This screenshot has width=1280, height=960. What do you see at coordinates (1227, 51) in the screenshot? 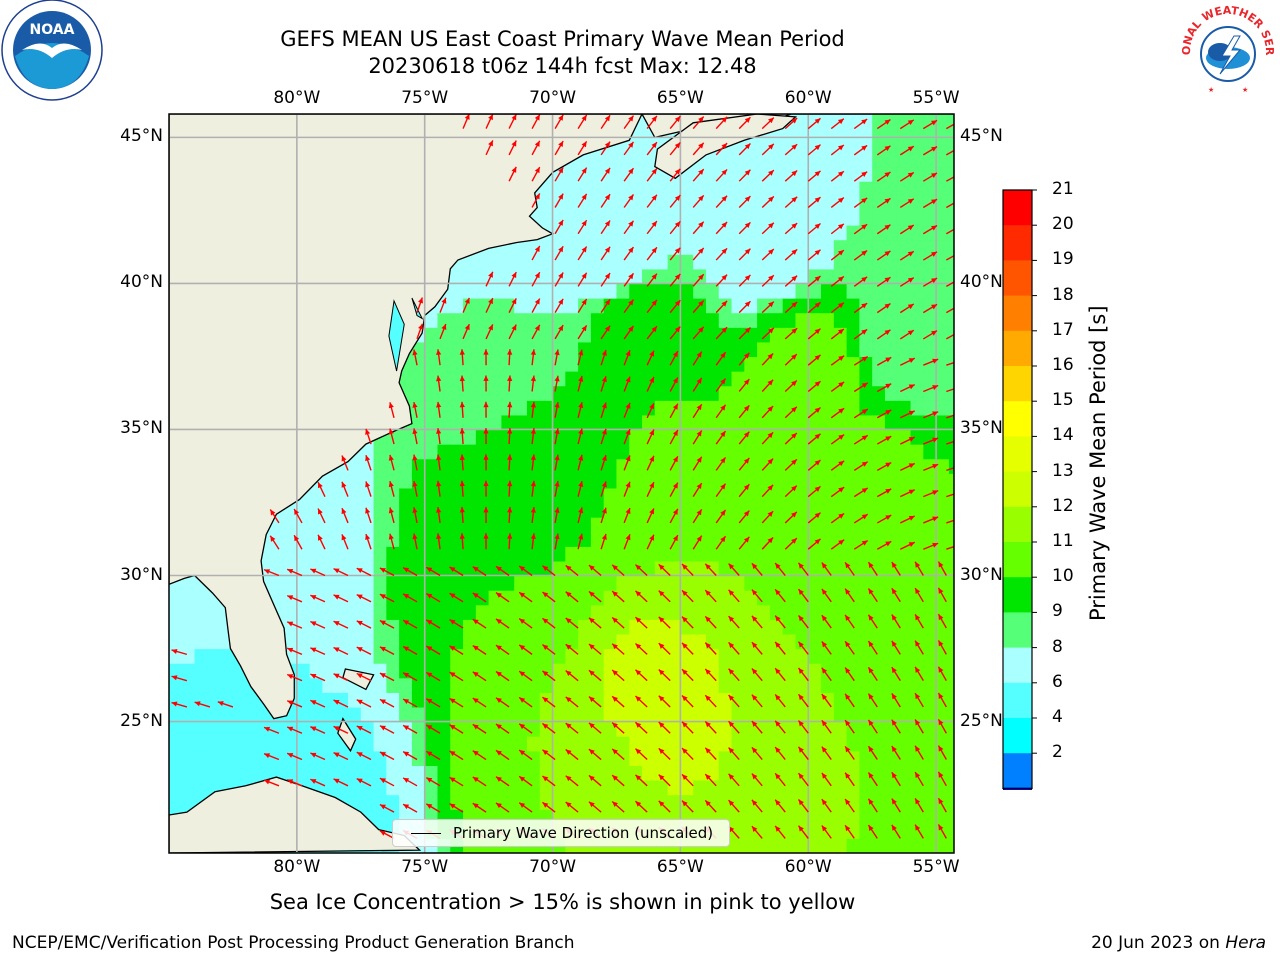
I see `nws-logo-icon: NATIONAL WEATHER SERVICE ★ ★` at bounding box center [1227, 51].